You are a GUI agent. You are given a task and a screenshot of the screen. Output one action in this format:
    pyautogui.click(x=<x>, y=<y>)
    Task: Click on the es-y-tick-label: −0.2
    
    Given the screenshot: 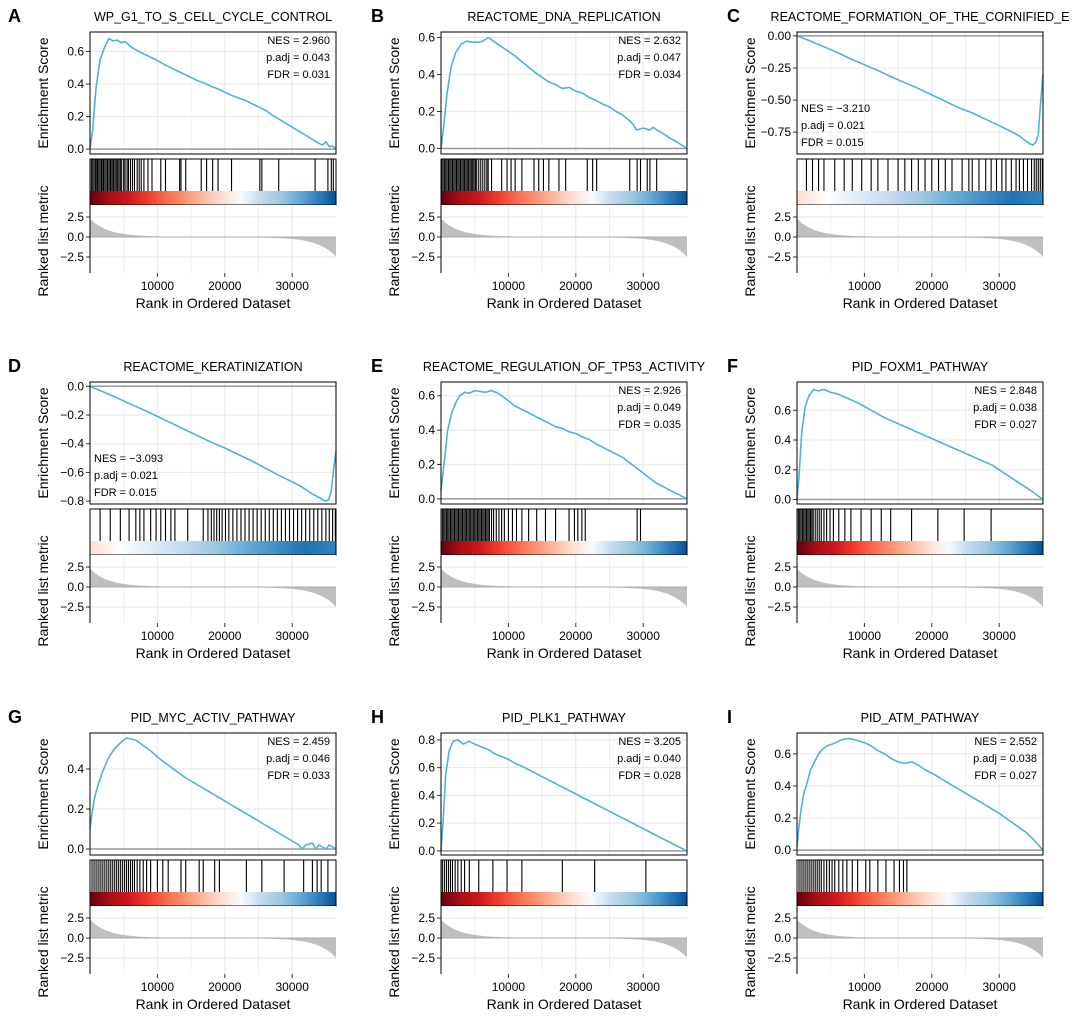 What is the action you would take?
    pyautogui.click(x=72, y=415)
    